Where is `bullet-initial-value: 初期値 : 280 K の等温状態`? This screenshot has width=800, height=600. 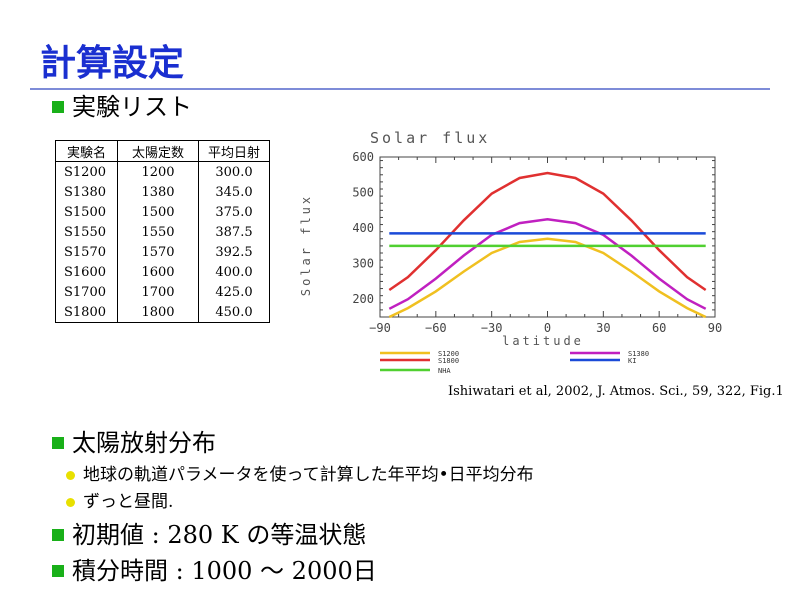 bullet-initial-value: 初期値 : 280 K の等温状態 is located at coordinates (209, 535).